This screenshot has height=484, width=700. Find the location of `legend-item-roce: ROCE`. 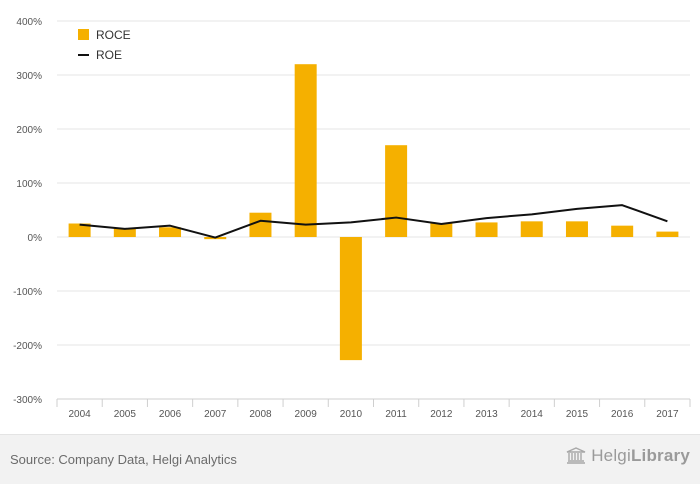

legend-item-roce: ROCE is located at coordinates (104, 35).